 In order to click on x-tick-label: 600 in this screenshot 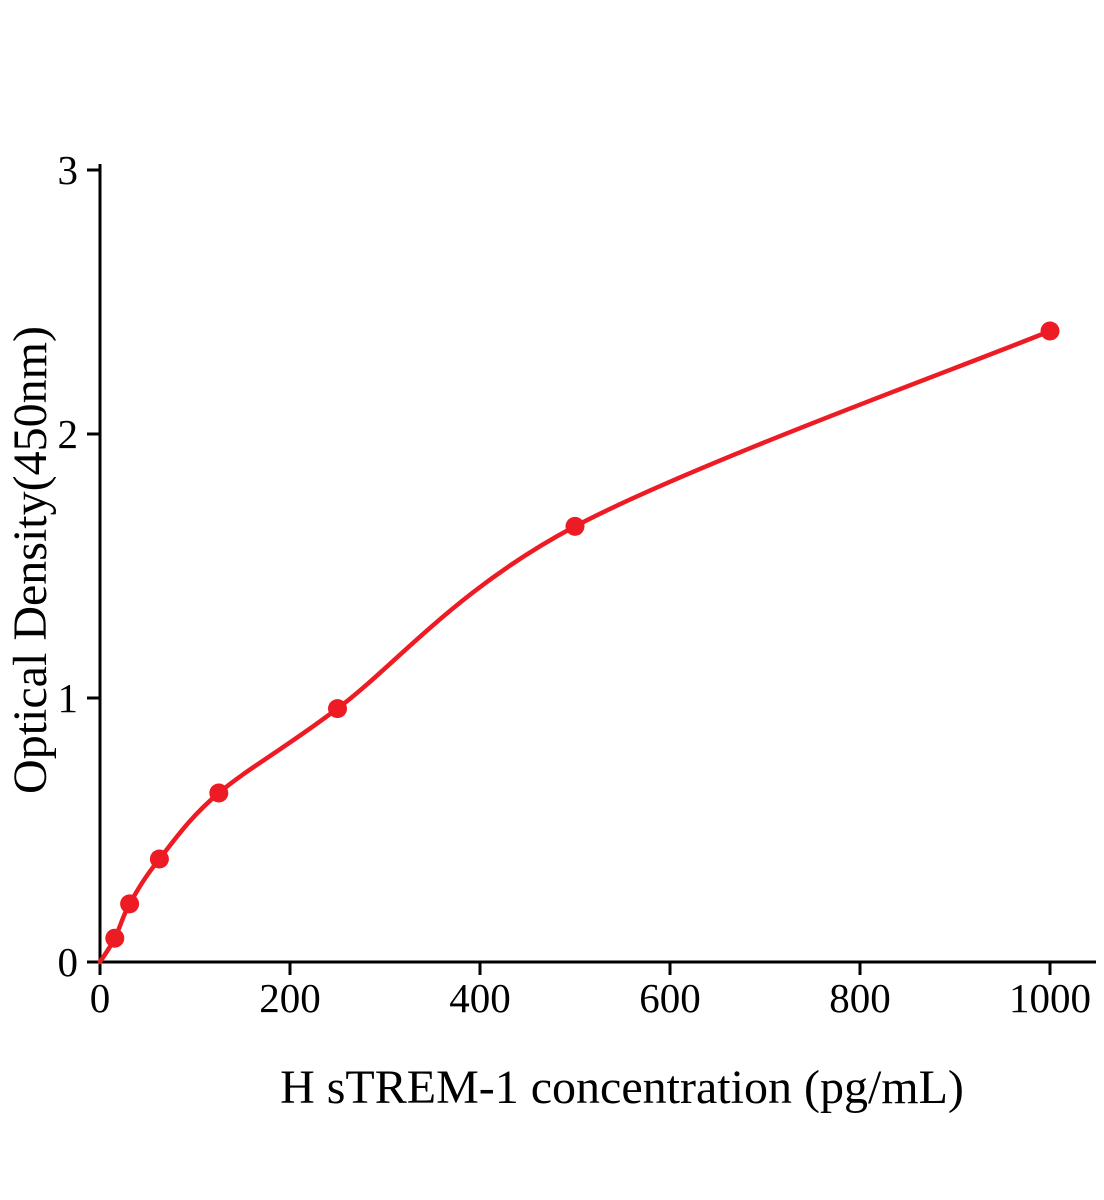, I will do `click(670, 998)`.